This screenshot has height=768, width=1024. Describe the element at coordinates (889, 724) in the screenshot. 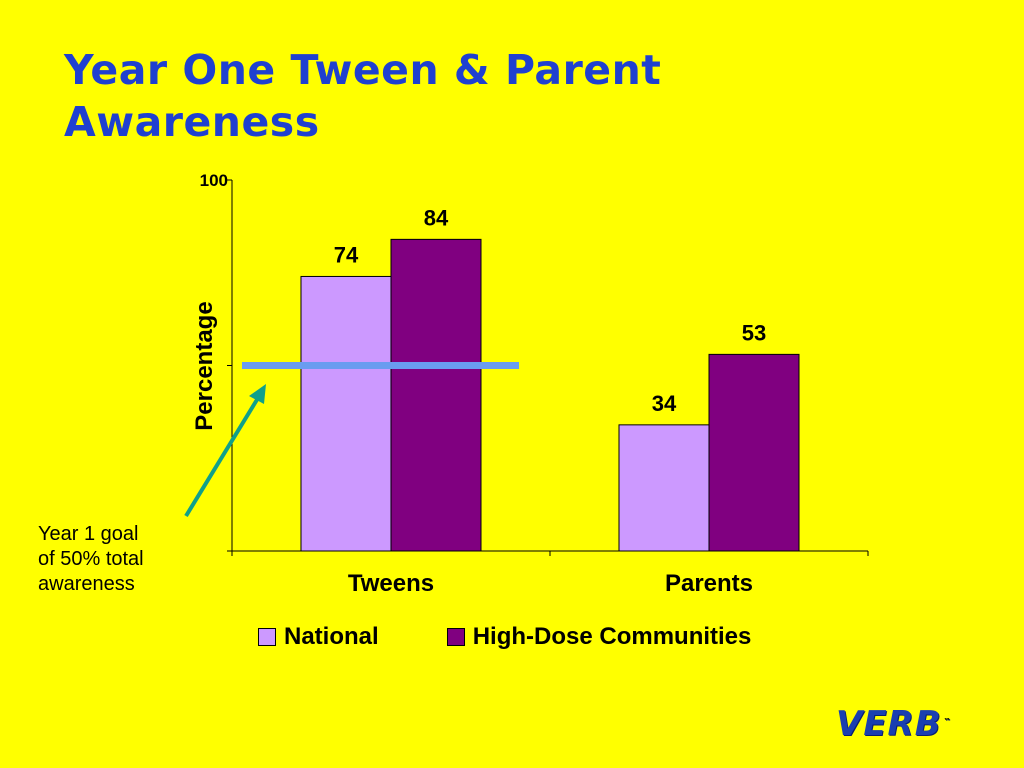

I see `logo-text: VERB` at that location.